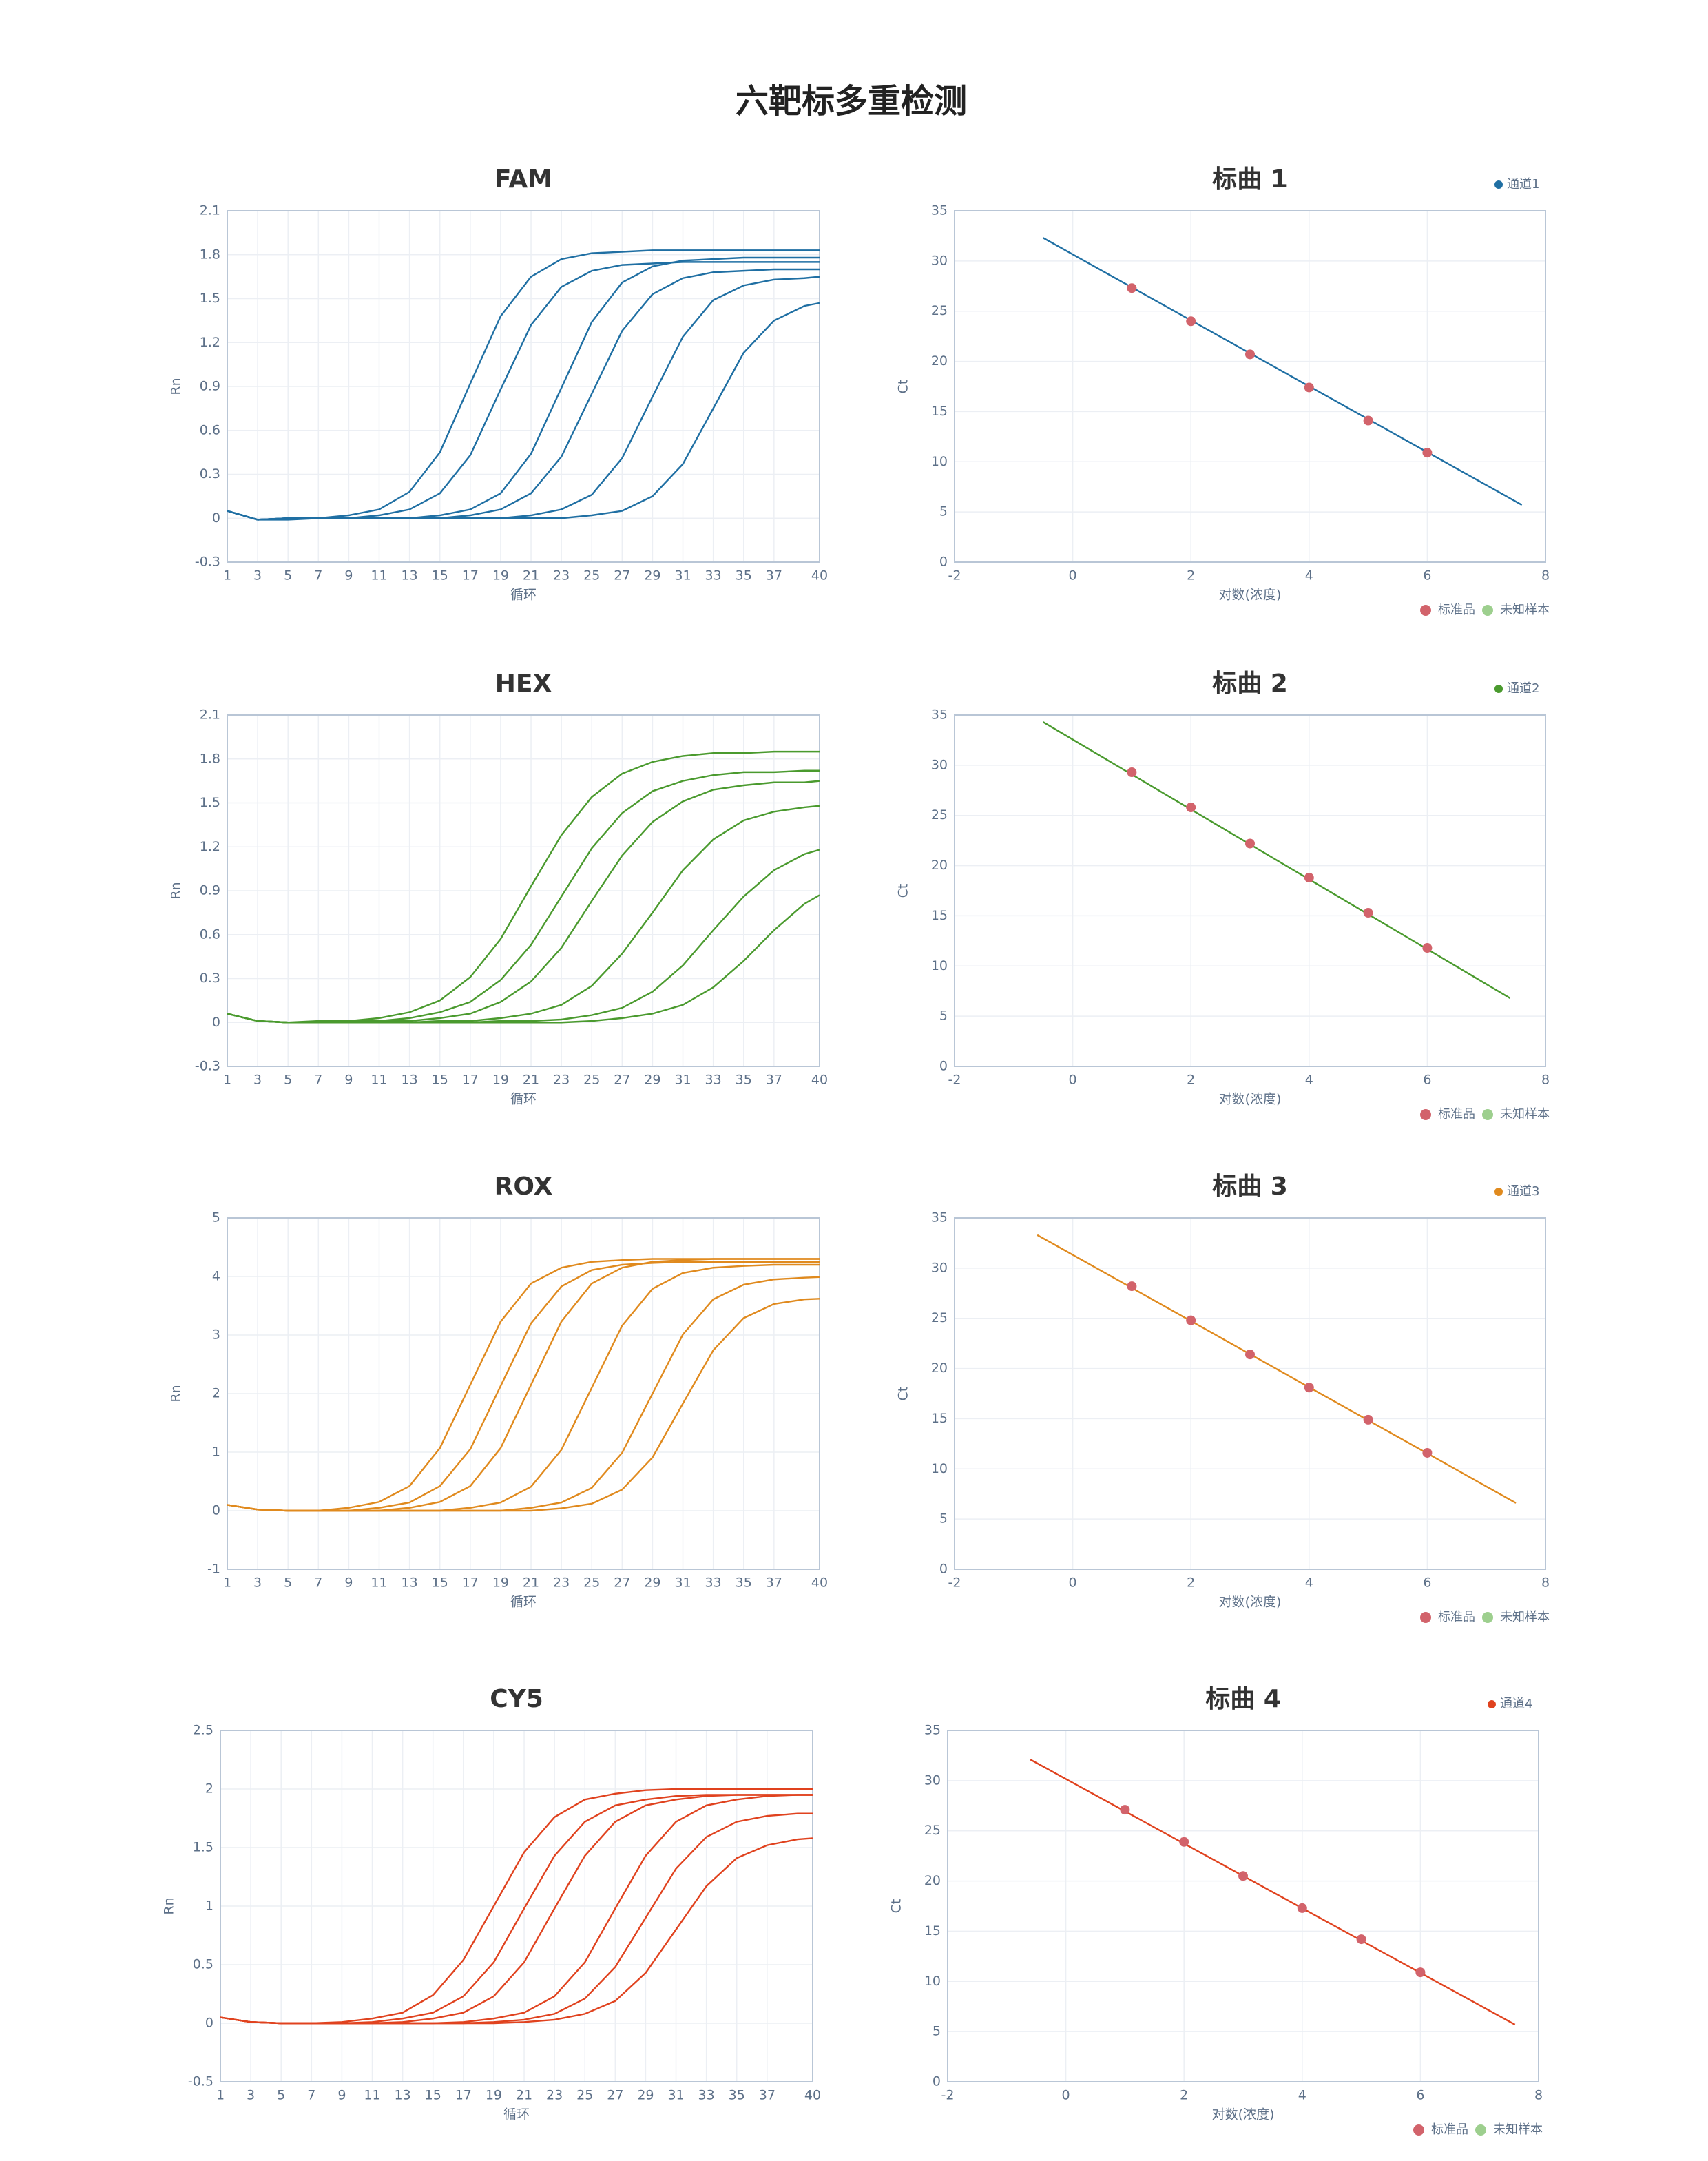 This screenshot has width=1708, height=2161. I want to click on y-tick-label: 10, so click(940, 462).